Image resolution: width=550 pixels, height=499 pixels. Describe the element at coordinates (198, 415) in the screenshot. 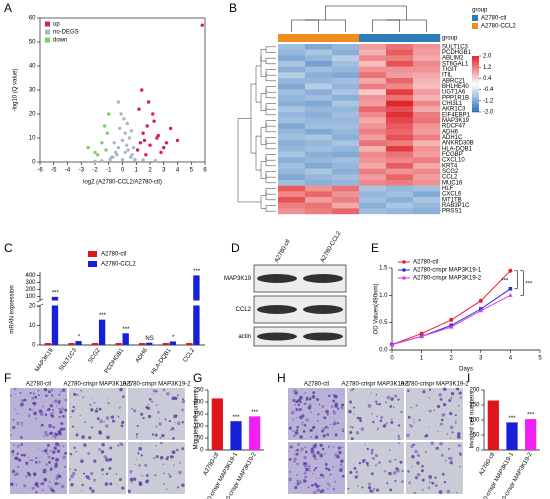

I see `y-tick-label: 150` at that location.